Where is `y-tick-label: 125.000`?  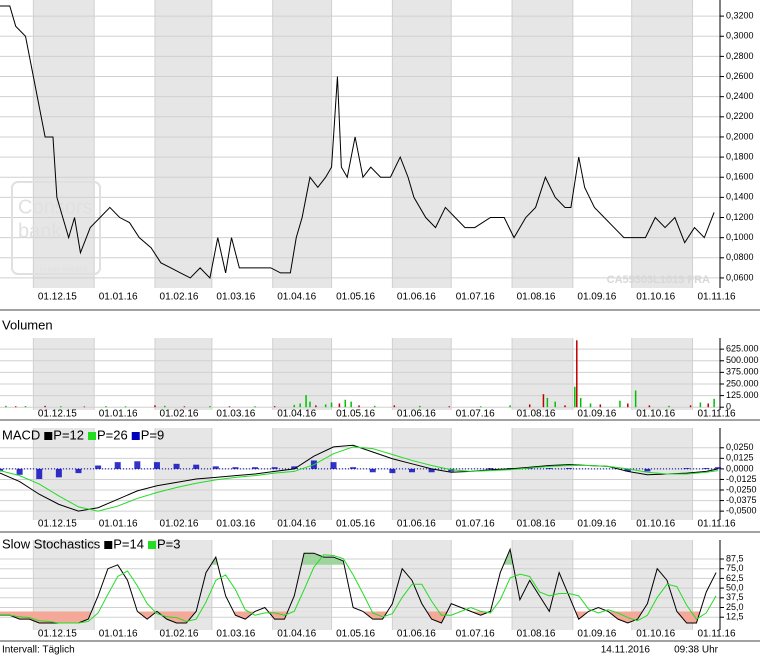 y-tick-label: 125.000 is located at coordinates (742, 395).